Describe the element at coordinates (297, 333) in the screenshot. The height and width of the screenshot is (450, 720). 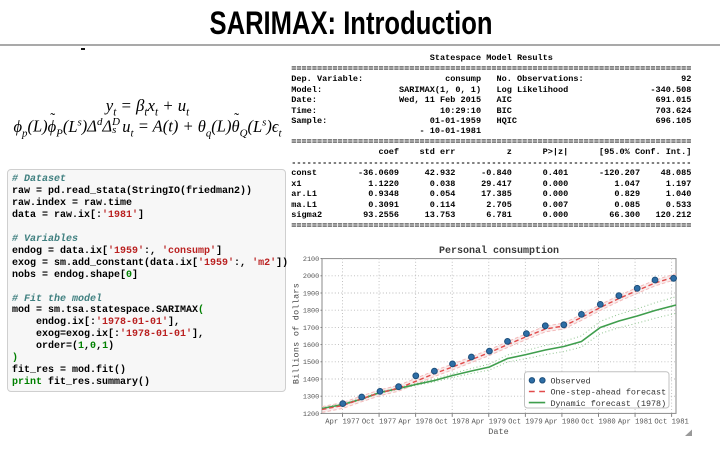
I see `svg-text: Billions of dollars` at that location.